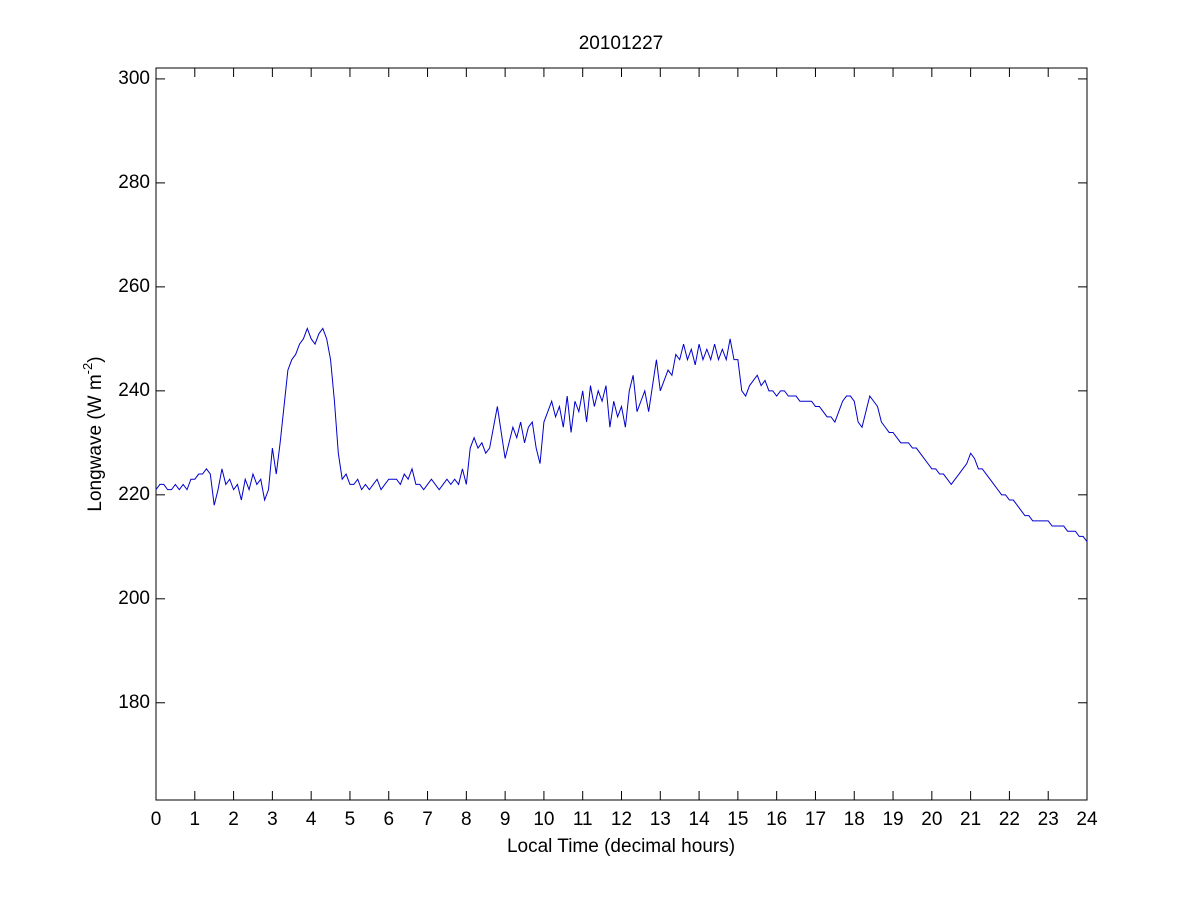 This screenshot has width=1201, height=900. I want to click on x-tick-label: 8, so click(466, 819).